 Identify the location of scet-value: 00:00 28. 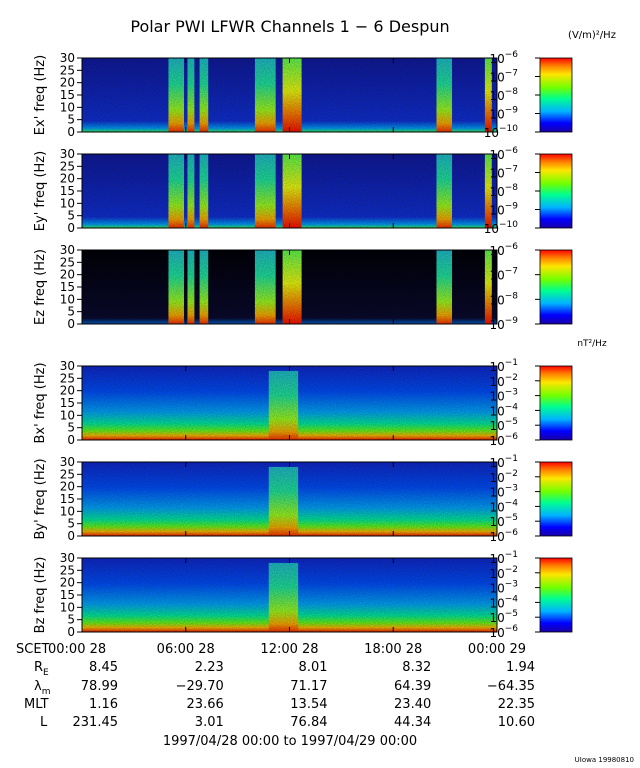
(77, 649).